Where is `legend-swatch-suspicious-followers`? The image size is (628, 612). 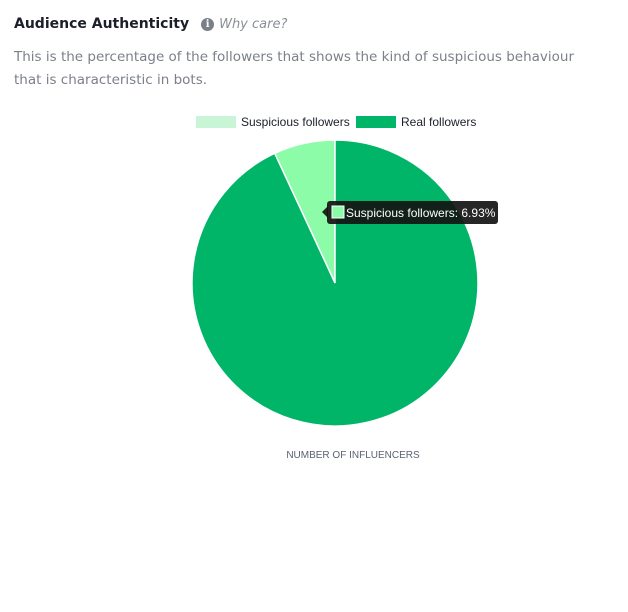
legend-swatch-suspicious-followers is located at coordinates (216, 122).